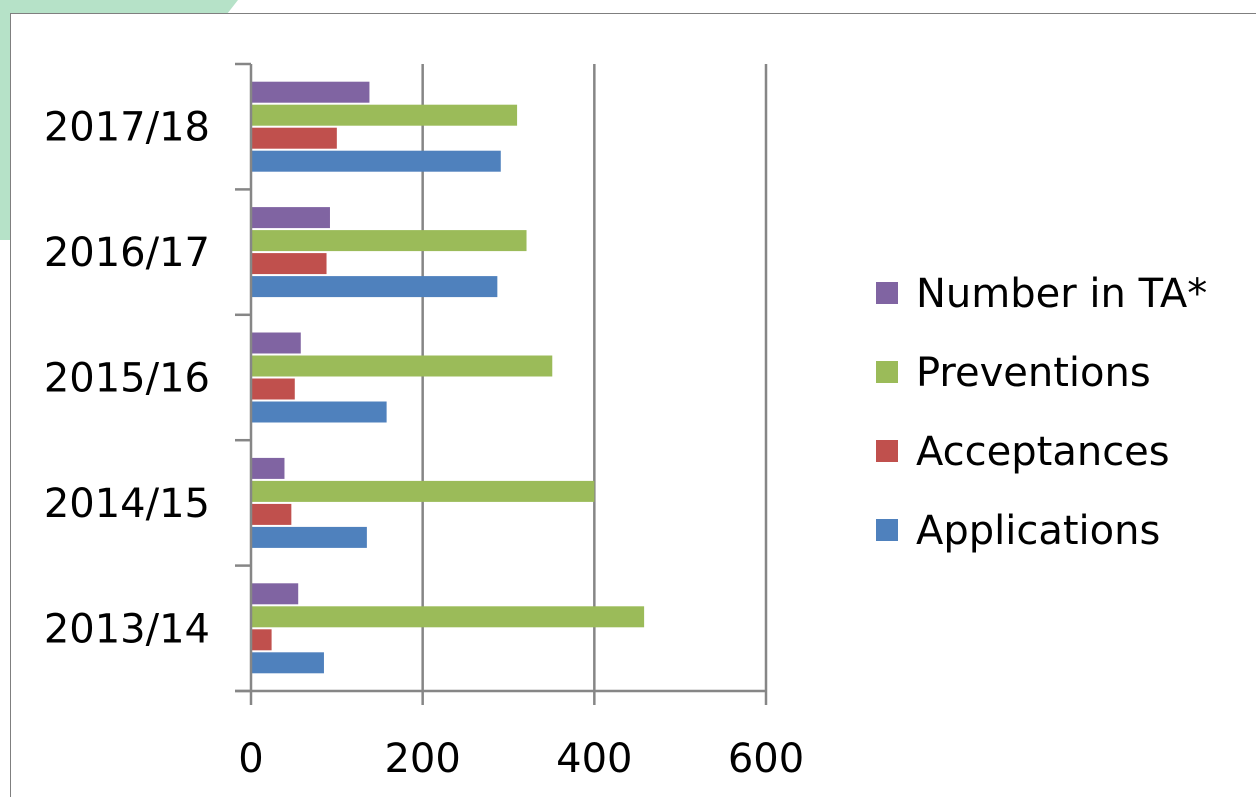 The width and height of the screenshot is (1256, 797). I want to click on category-labels: 2013/14 2014/15 2015/16 2016/17 2017/18, so click(127, 379).